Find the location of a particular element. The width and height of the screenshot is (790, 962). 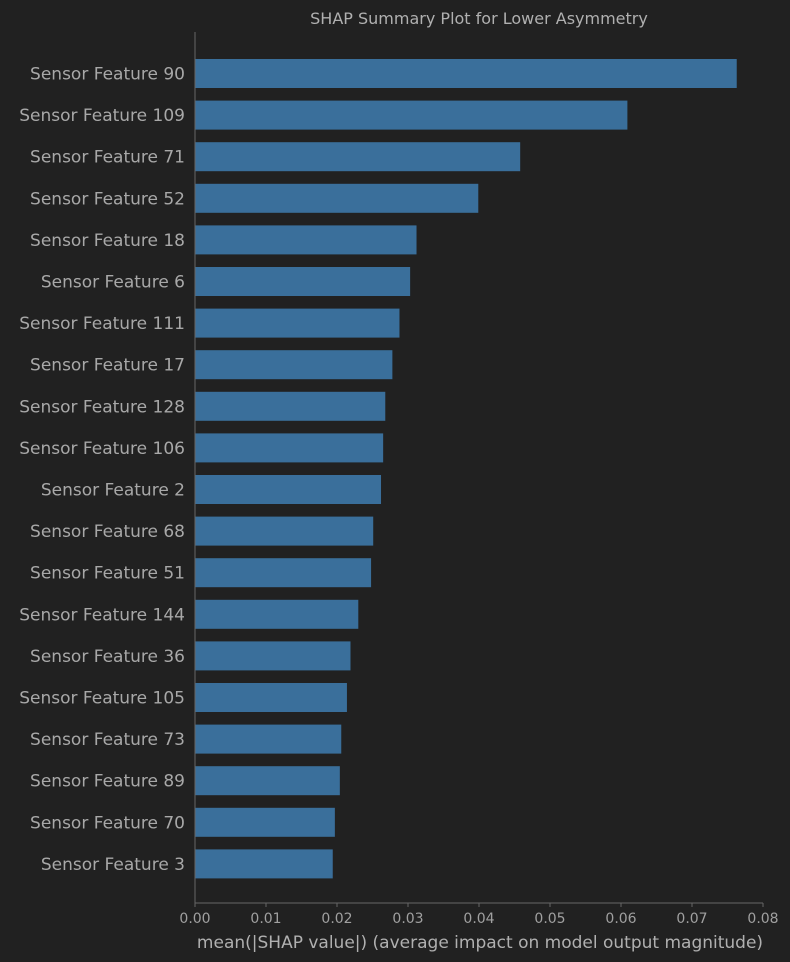

category-label-4: Sensor Feature 18 is located at coordinates (107, 241).